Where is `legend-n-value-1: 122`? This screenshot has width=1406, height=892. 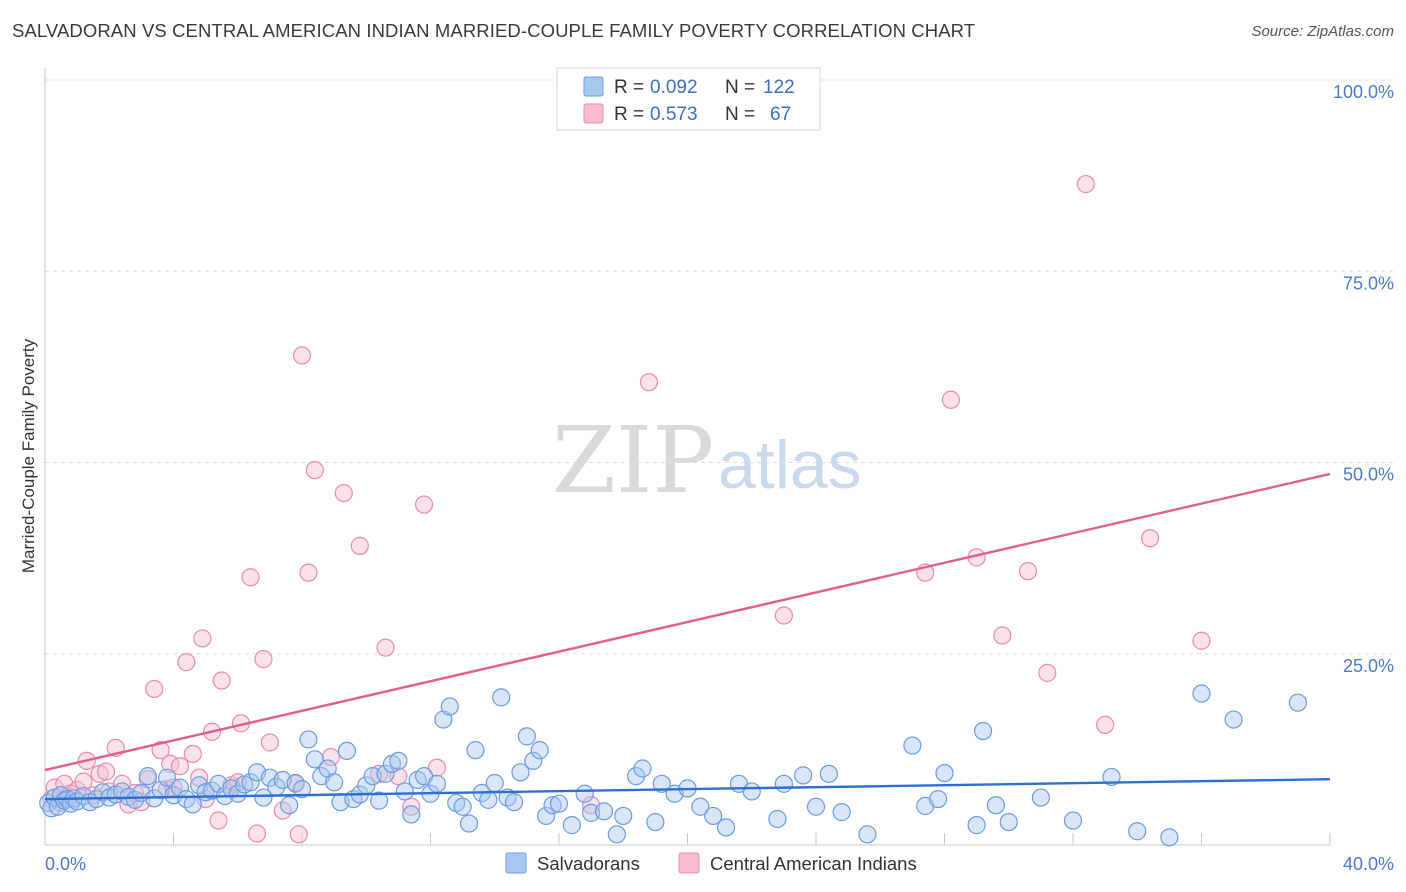 legend-n-value-1: 122 is located at coordinates (779, 87).